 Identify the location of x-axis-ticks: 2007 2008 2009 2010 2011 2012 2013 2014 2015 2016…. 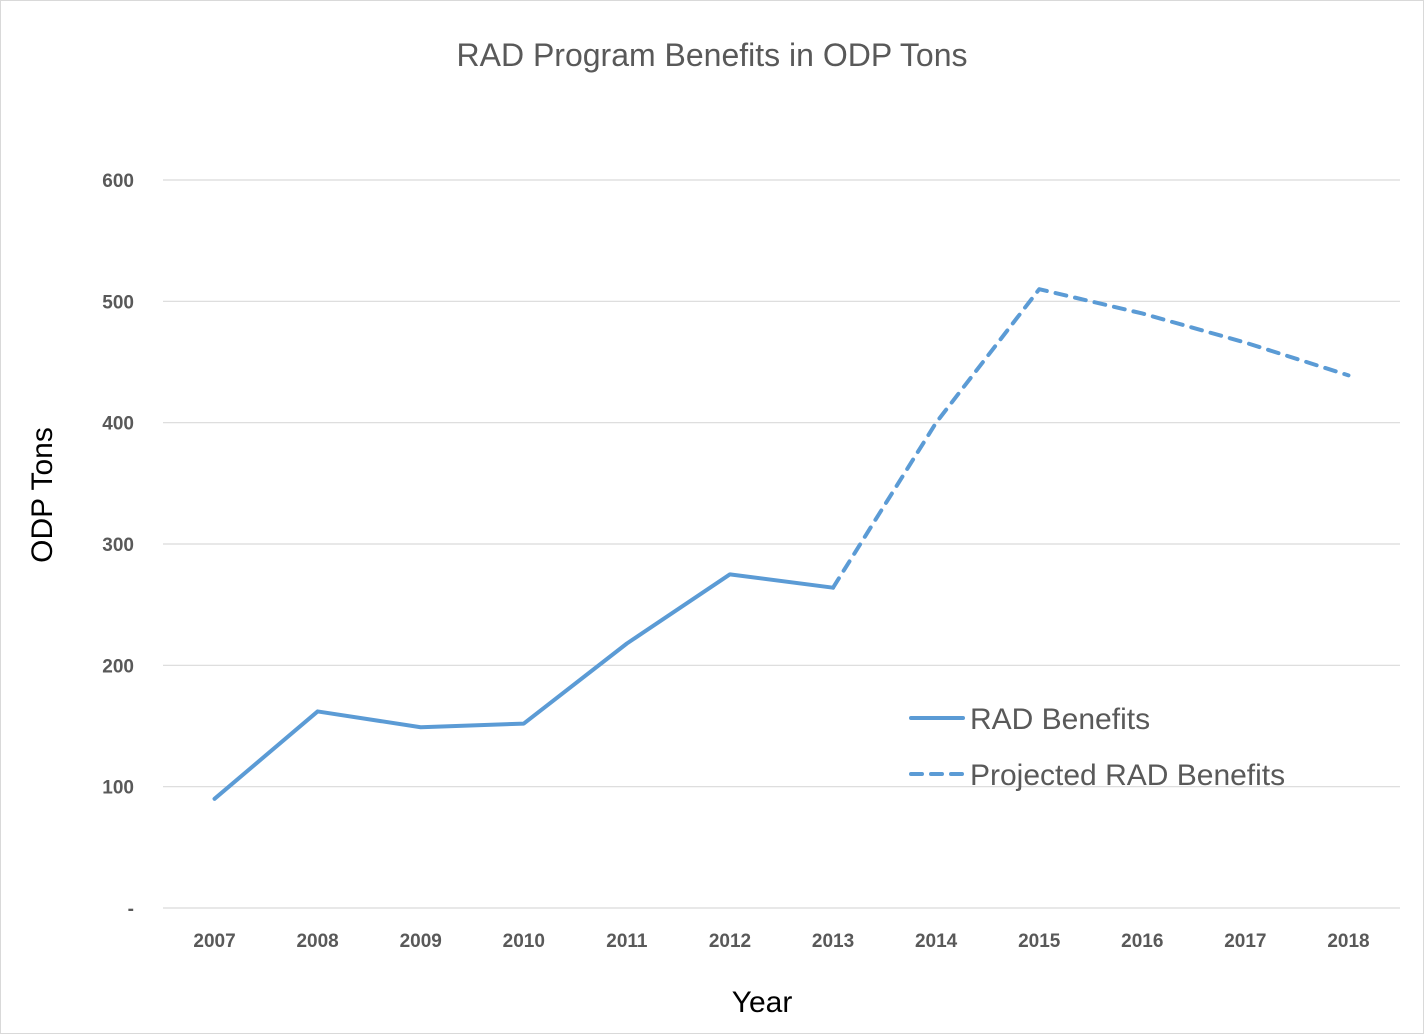
(781, 941).